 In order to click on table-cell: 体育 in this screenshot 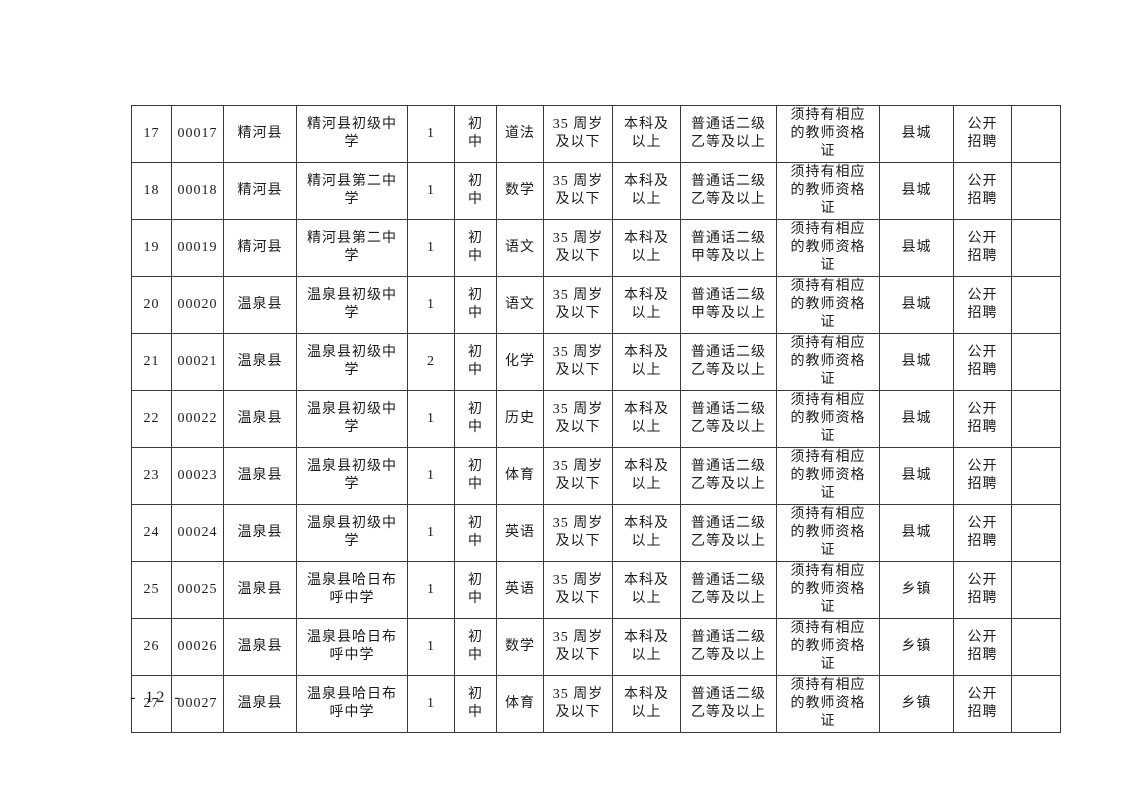, I will do `click(520, 704)`.